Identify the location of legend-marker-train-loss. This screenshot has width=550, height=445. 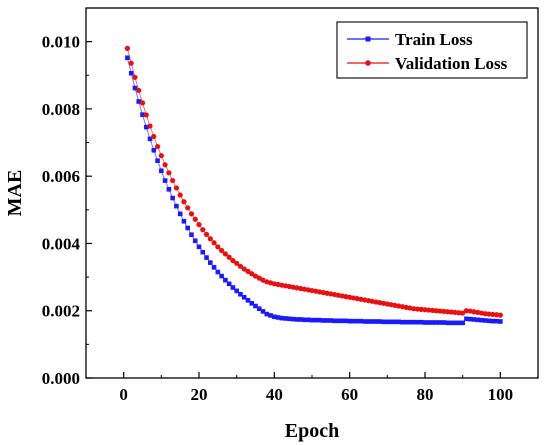
(368, 39).